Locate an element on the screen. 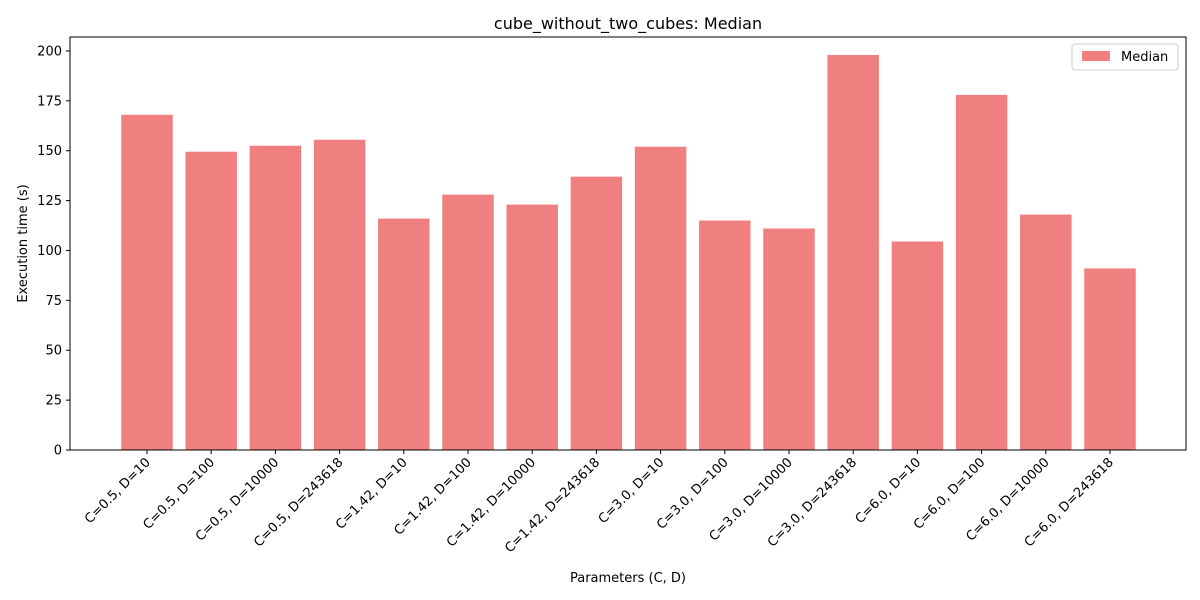  y-tick-label: 125 is located at coordinates (49, 201).